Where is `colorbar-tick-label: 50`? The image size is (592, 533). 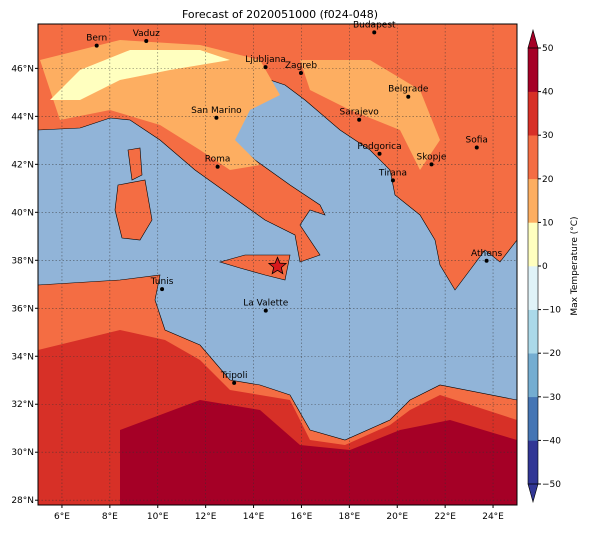 colorbar-tick-label: 50 is located at coordinates (548, 49).